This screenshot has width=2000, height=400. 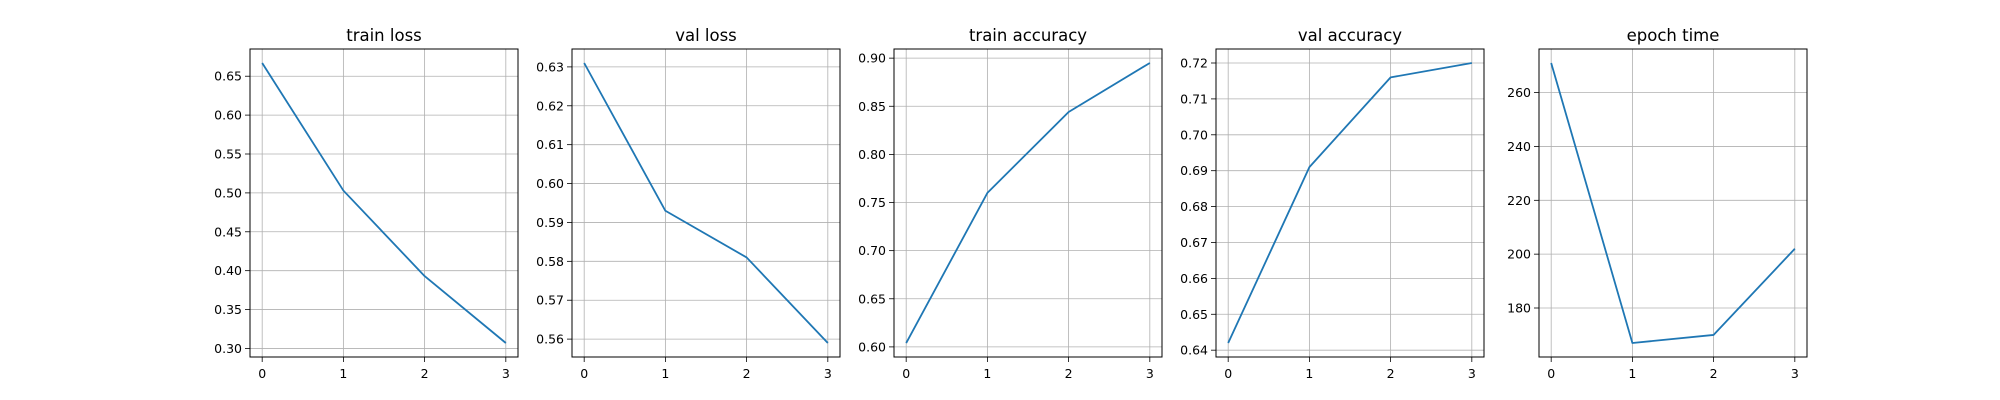 I want to click on y-tick-label: 0.63, so click(x=550, y=66).